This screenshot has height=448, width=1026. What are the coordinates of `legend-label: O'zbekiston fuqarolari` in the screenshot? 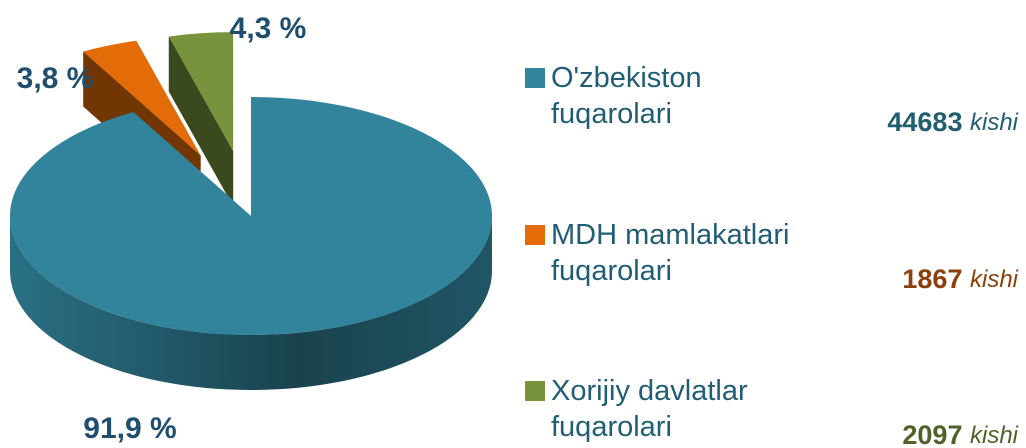 It's located at (626, 96).